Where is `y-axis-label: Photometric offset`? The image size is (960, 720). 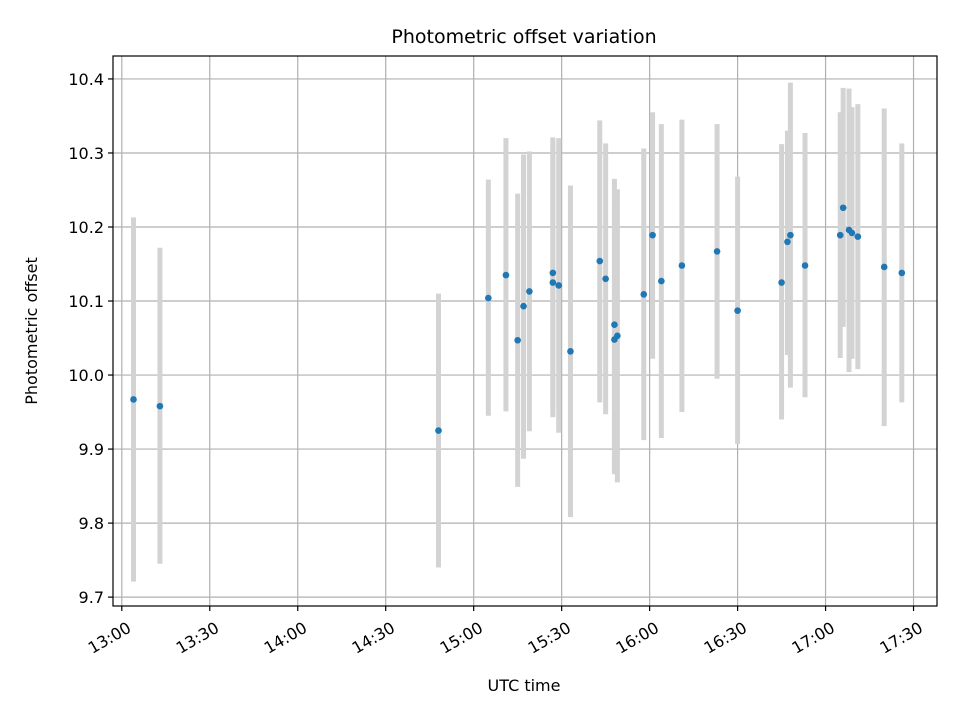 y-axis-label: Photometric offset is located at coordinates (31, 331).